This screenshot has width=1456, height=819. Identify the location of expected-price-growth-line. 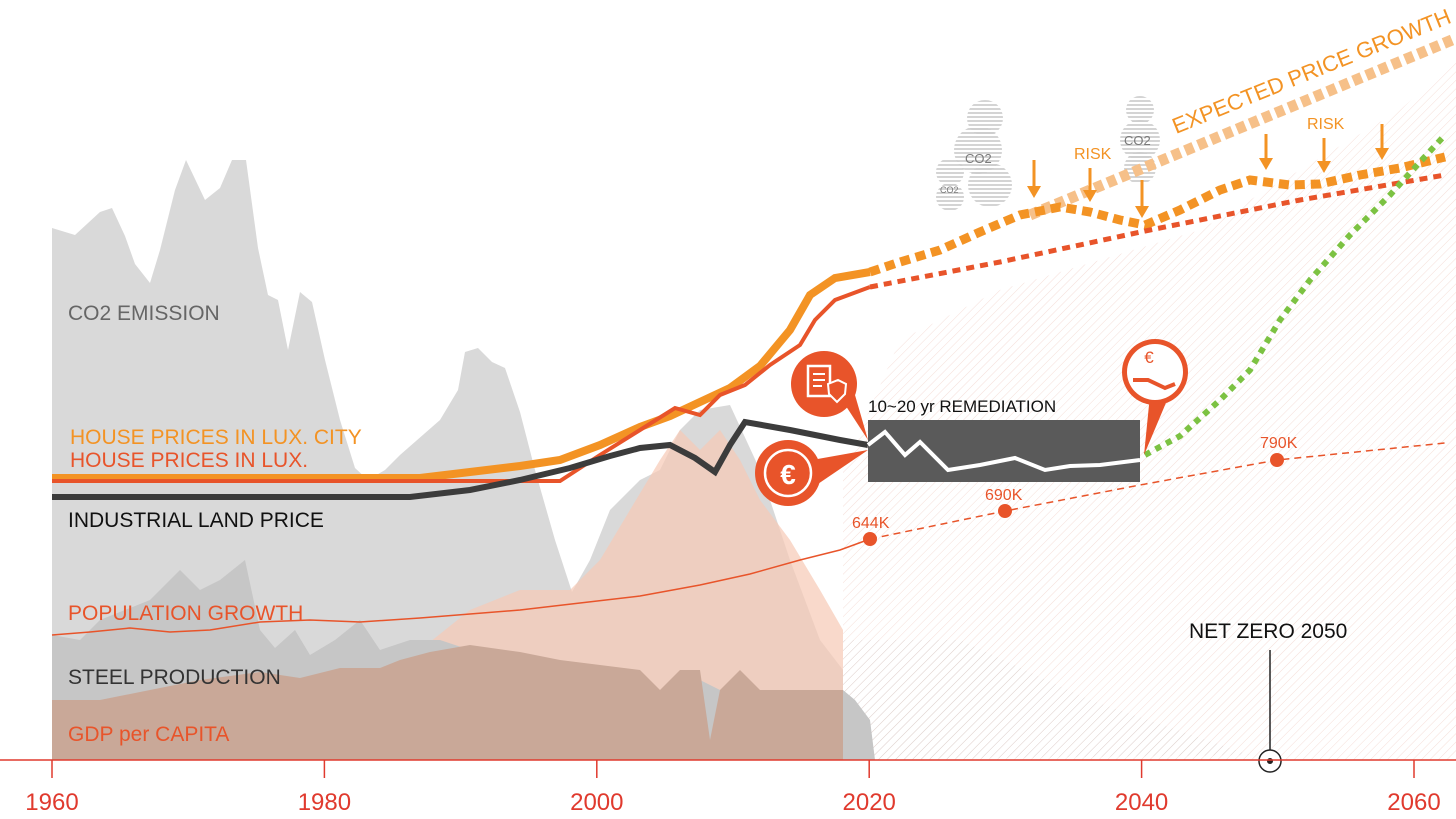
(1241, 127).